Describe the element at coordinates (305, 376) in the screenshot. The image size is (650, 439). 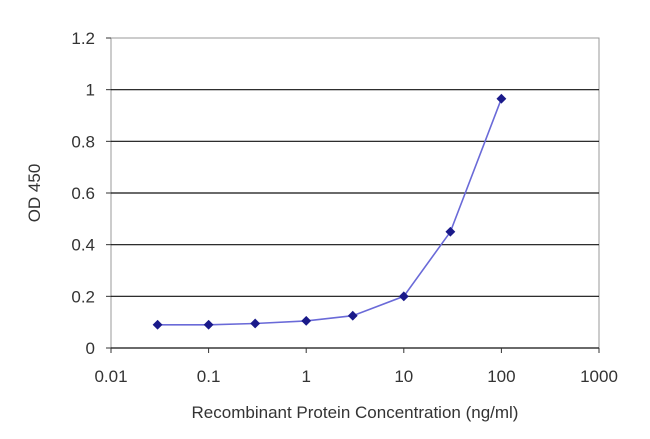
I see `x-tick-label: 1` at that location.